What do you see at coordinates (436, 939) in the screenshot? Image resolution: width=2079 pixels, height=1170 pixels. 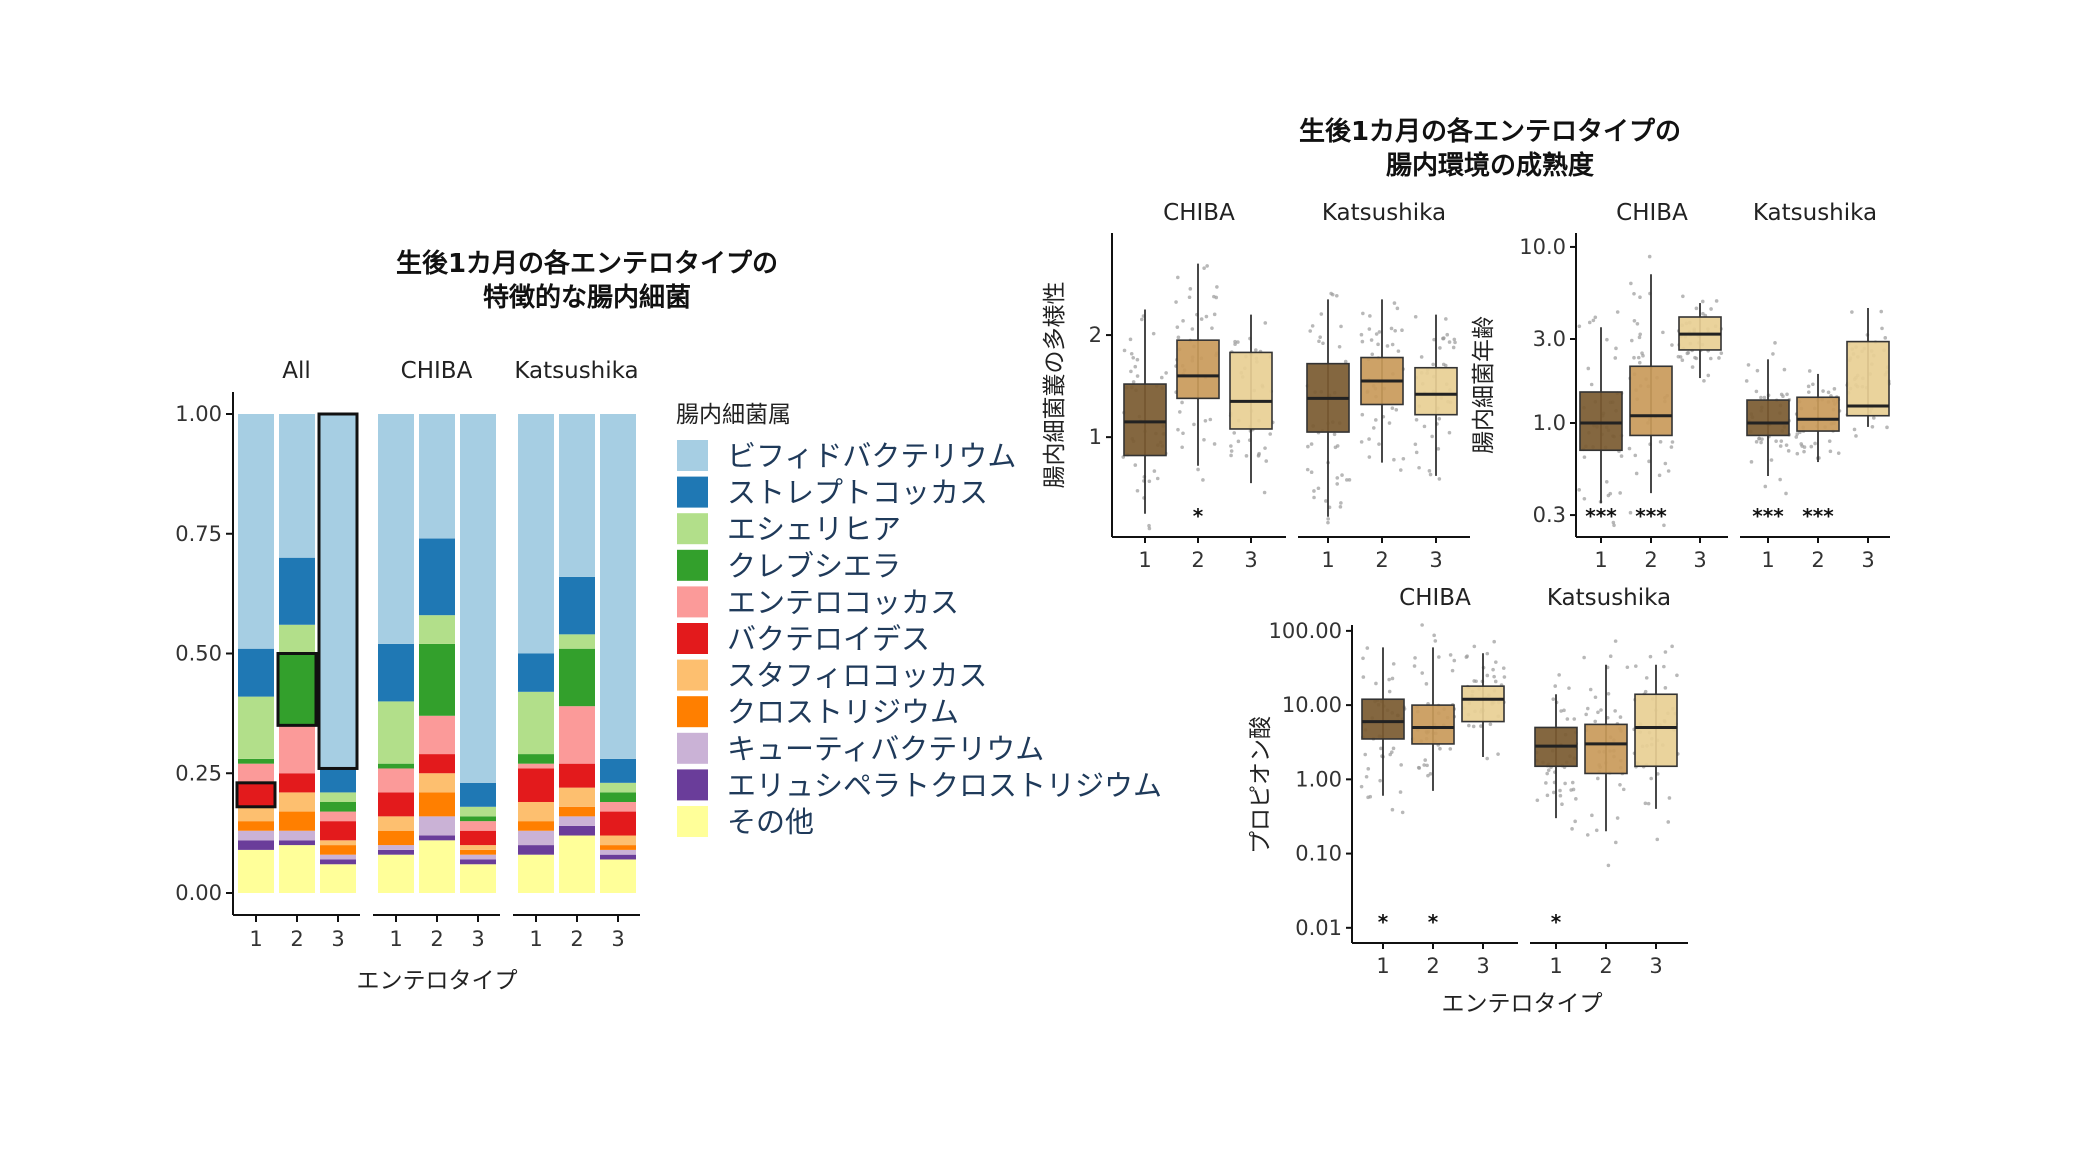 I see `bar-x-tick-label: 2` at bounding box center [436, 939].